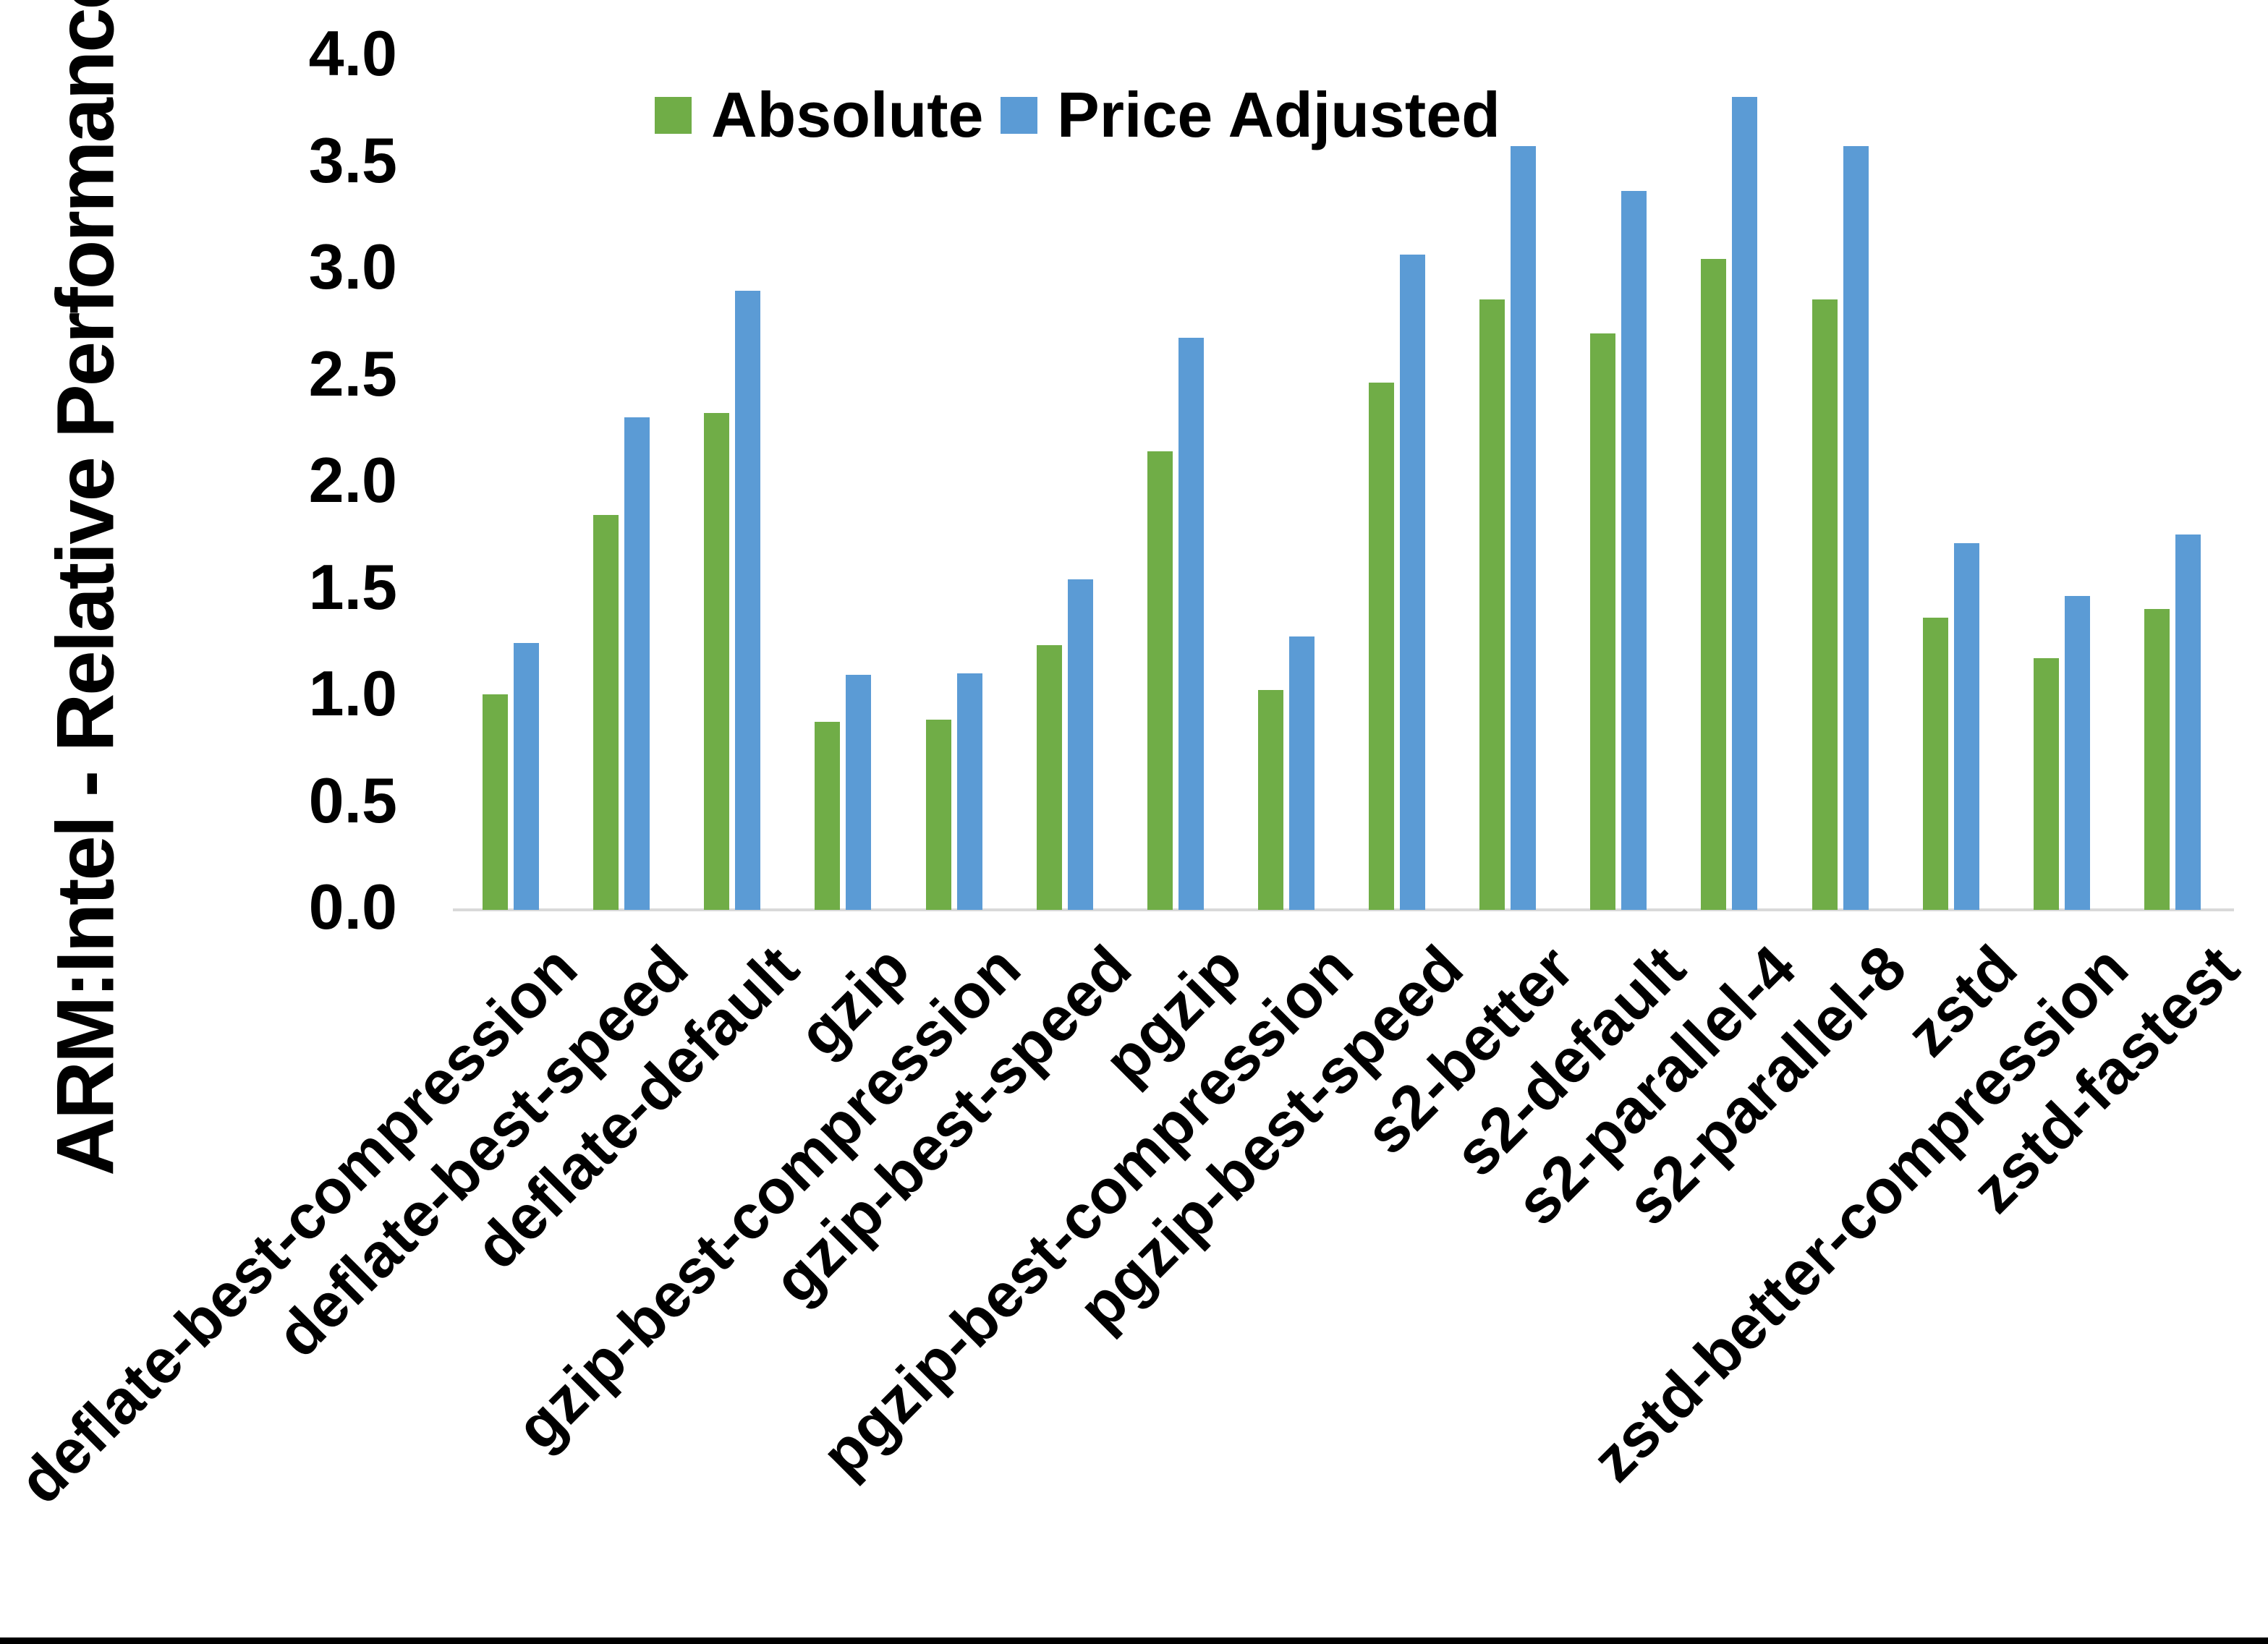 The image size is (2268, 1644). Describe the element at coordinates (352, 906) in the screenshot. I see `y-tick-0.0: 0.0` at that location.